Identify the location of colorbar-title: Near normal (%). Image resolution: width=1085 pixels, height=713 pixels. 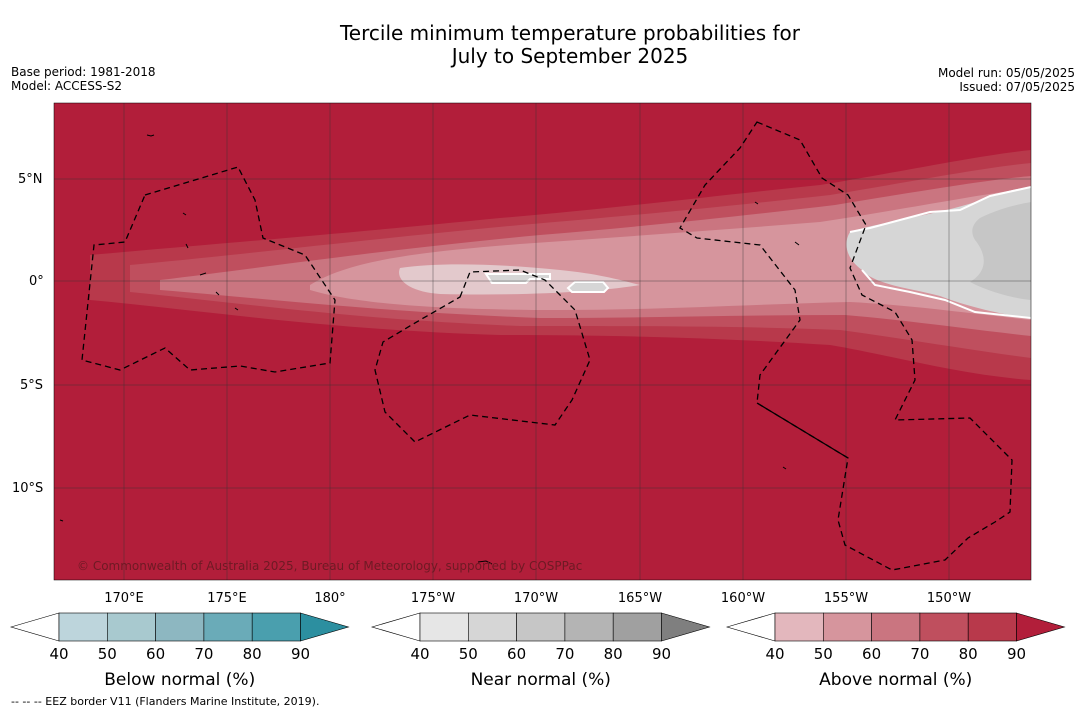
(541, 680).